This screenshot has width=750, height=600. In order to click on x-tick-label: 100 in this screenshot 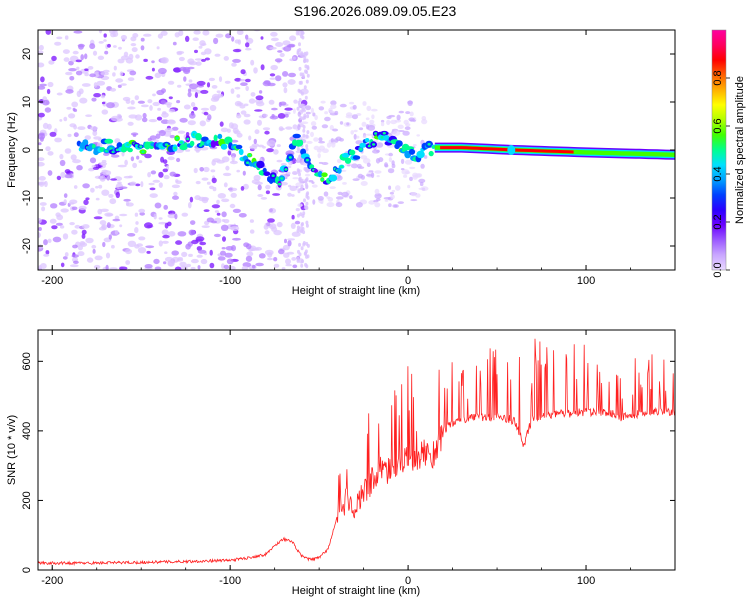, I will do `click(586, 281)`.